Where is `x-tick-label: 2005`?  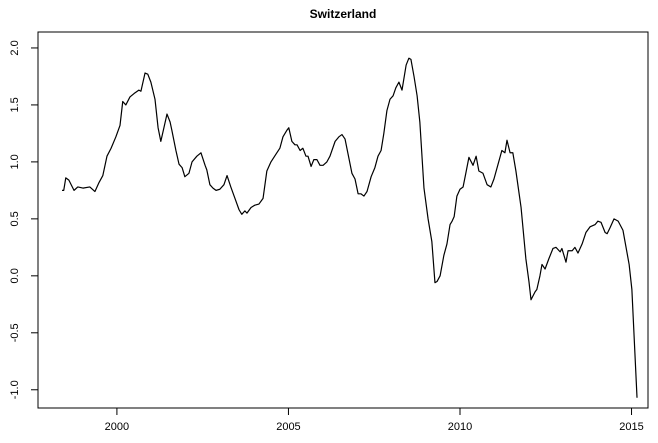
x-tick-label: 2005 is located at coordinates (288, 427).